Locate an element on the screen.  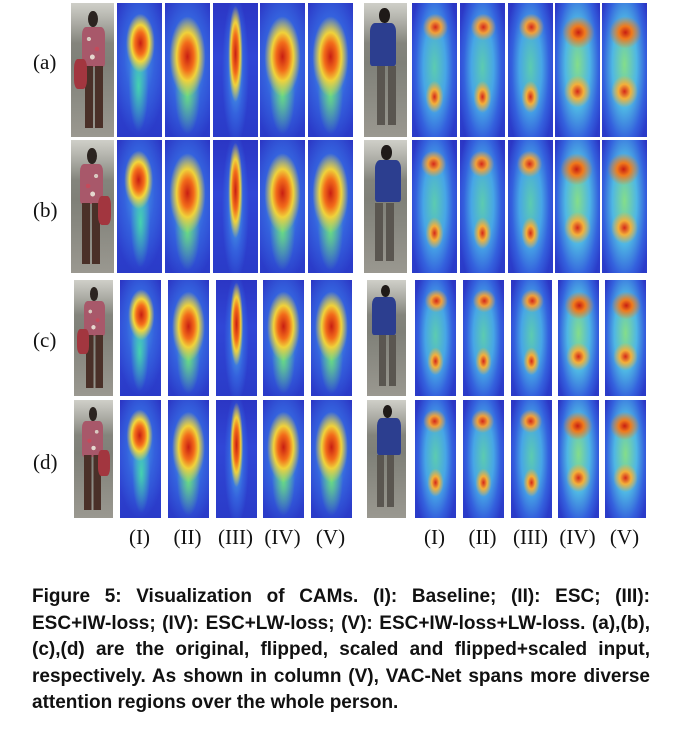
column-label-group1-1: (I) is located at coordinates (139, 537).